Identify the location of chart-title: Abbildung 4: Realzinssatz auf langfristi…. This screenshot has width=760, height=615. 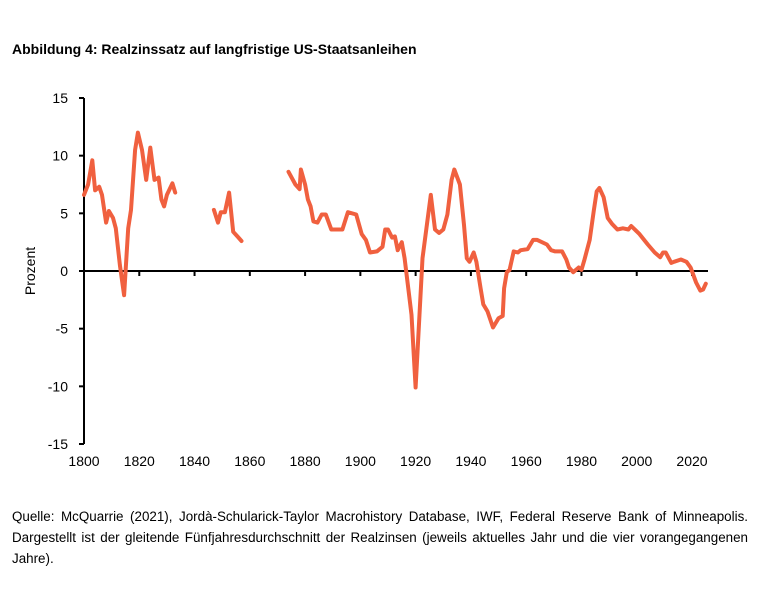
(214, 49).